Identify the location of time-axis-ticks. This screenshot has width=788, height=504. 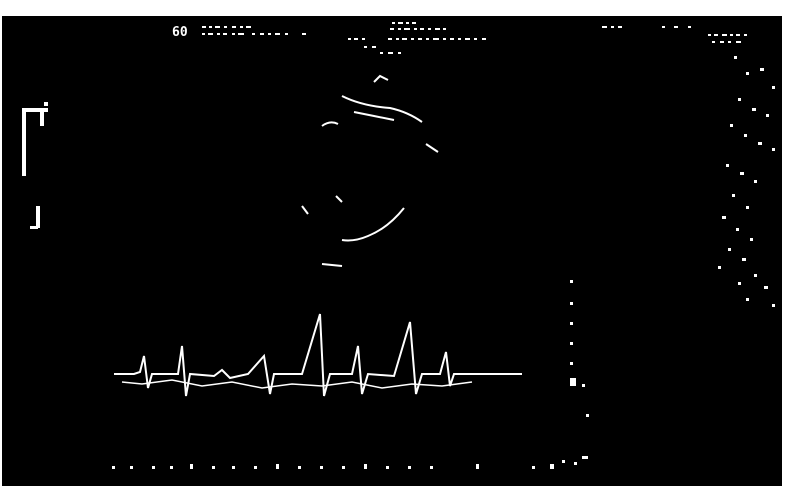
(350, 462).